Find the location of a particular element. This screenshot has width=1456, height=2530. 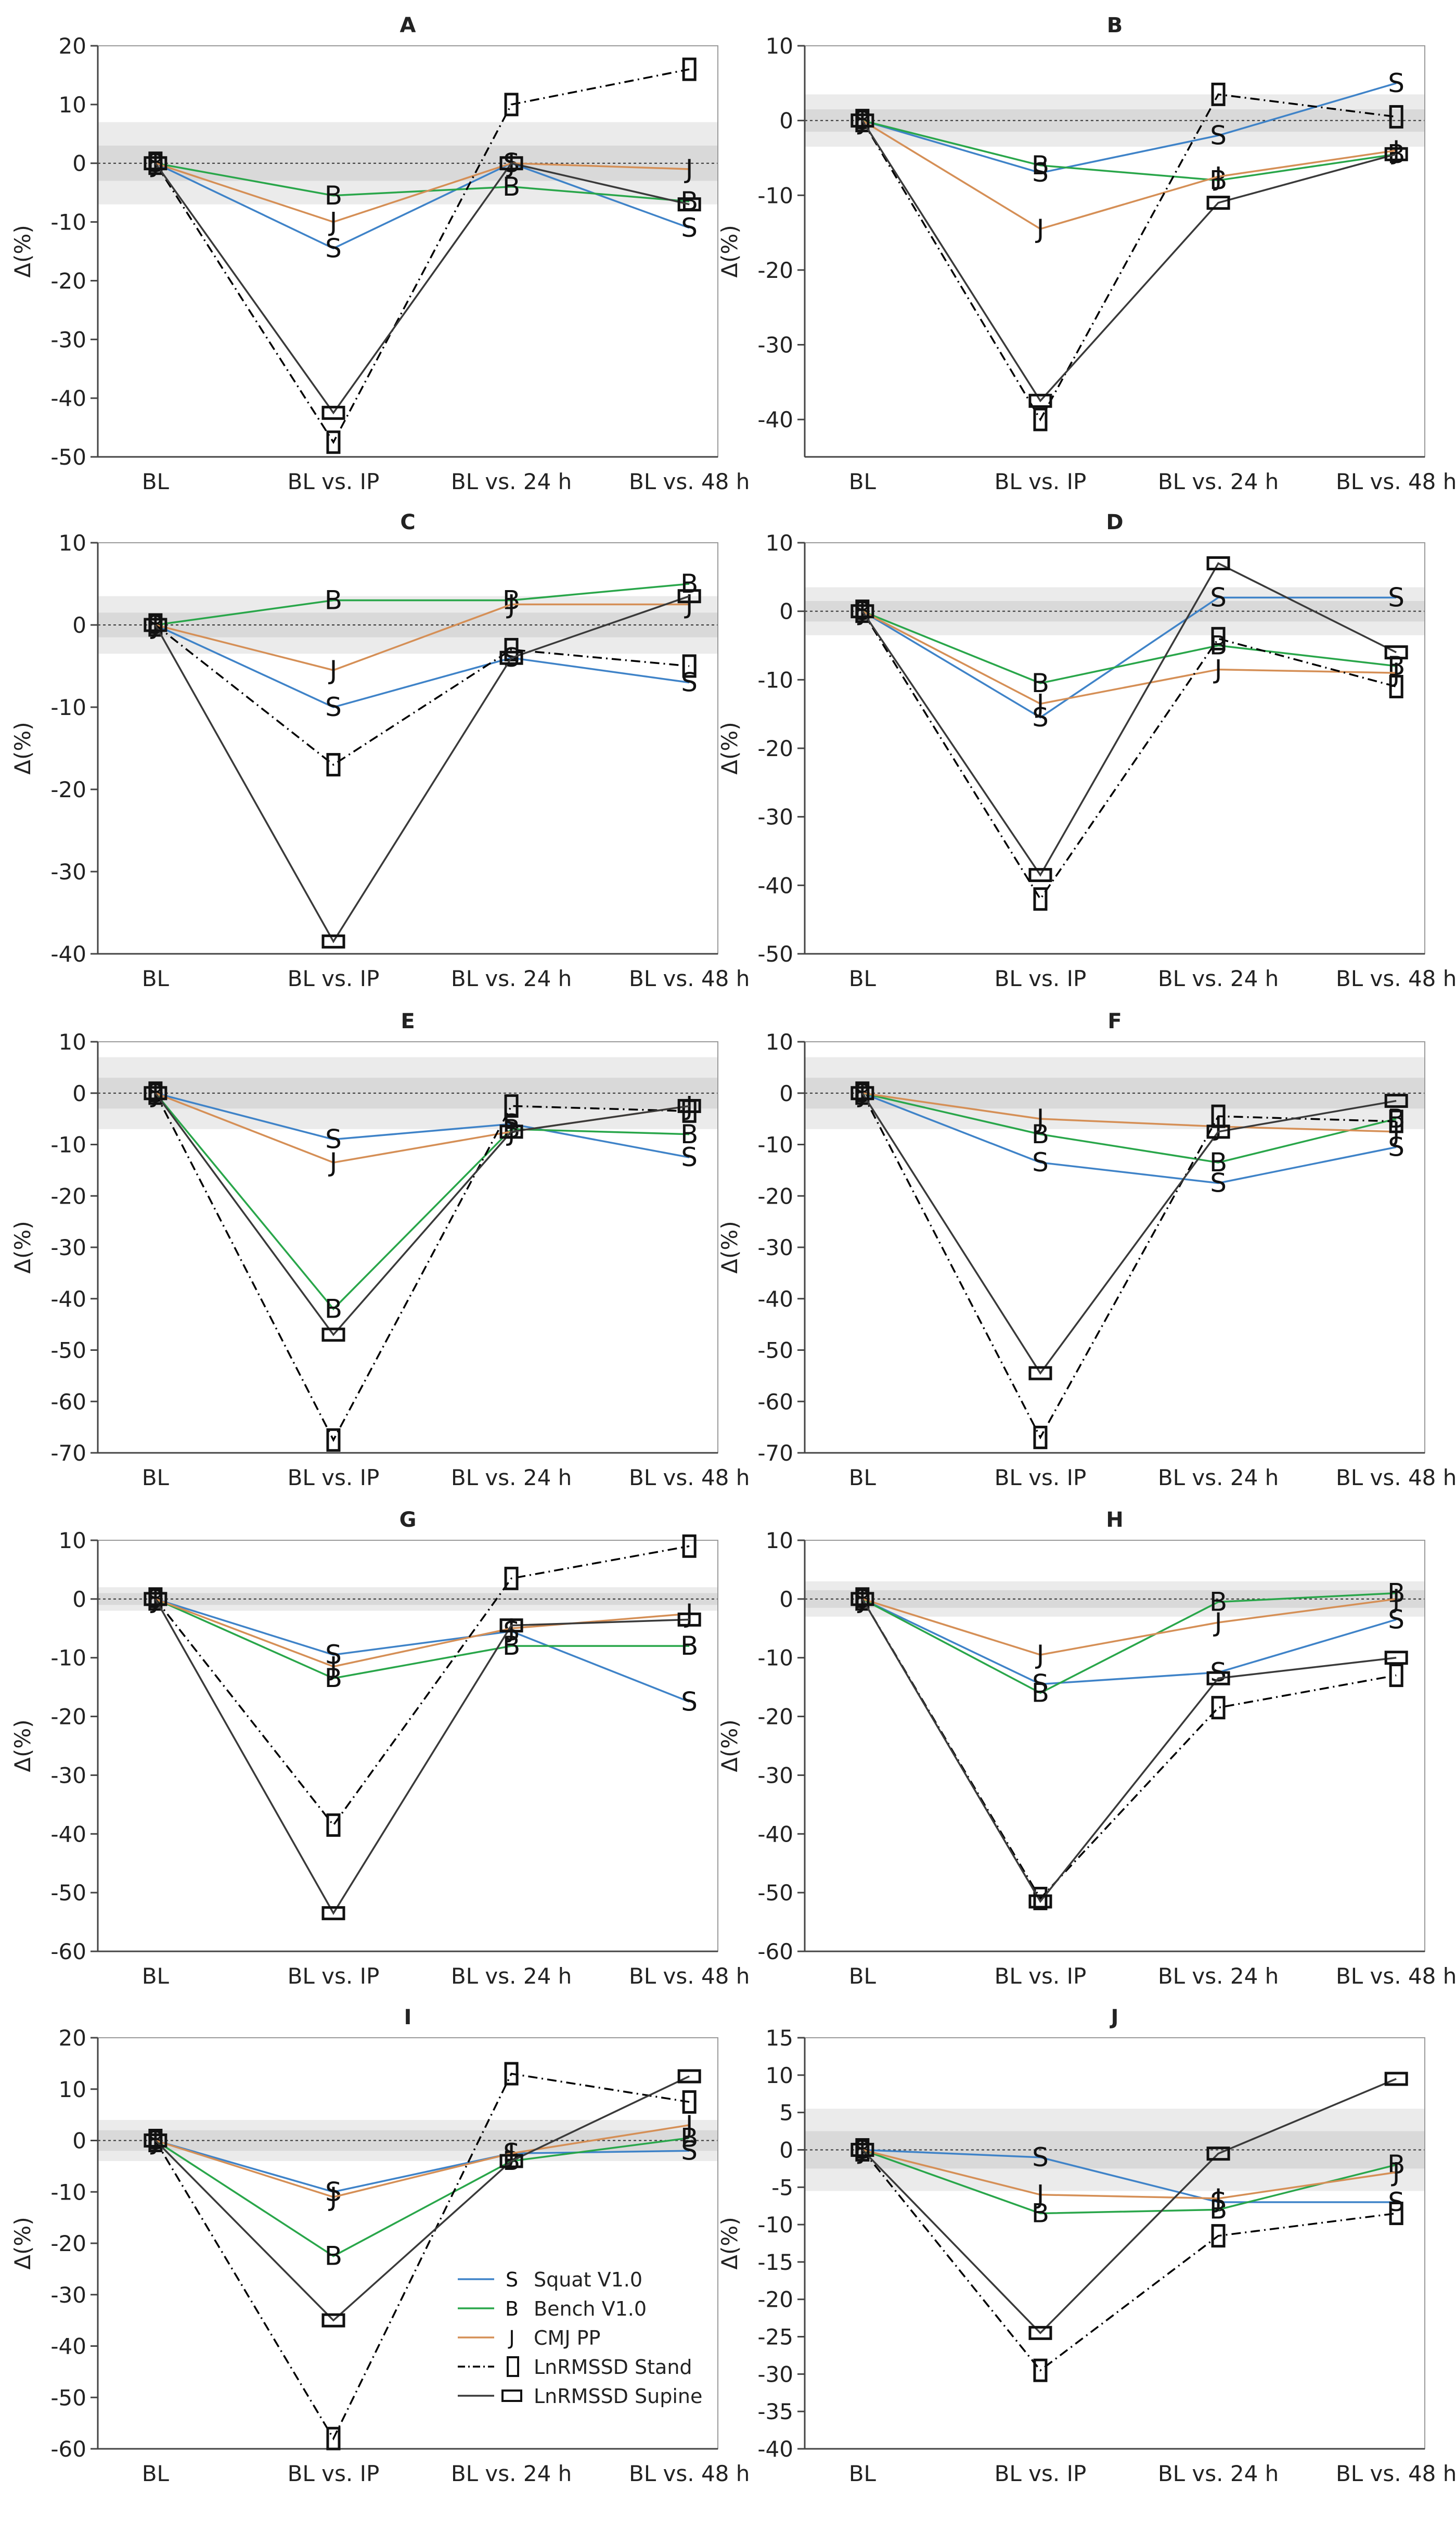

series-line-cmj is located at coordinates (1130, 1112).